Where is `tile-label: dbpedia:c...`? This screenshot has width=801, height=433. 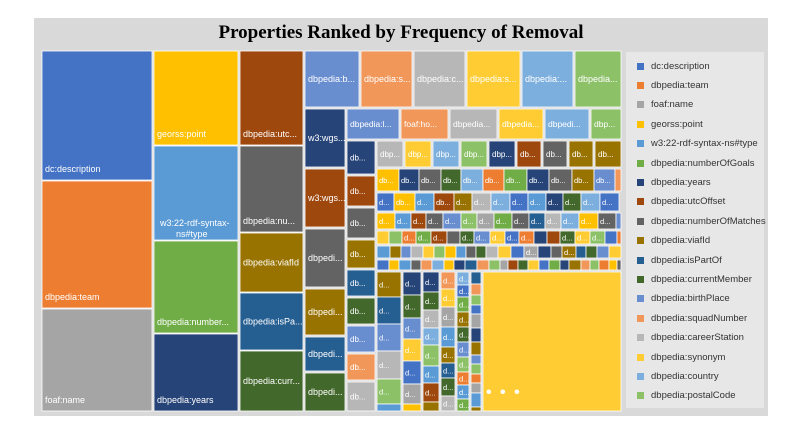
tile-label: dbpedia:c... is located at coordinates (440, 79).